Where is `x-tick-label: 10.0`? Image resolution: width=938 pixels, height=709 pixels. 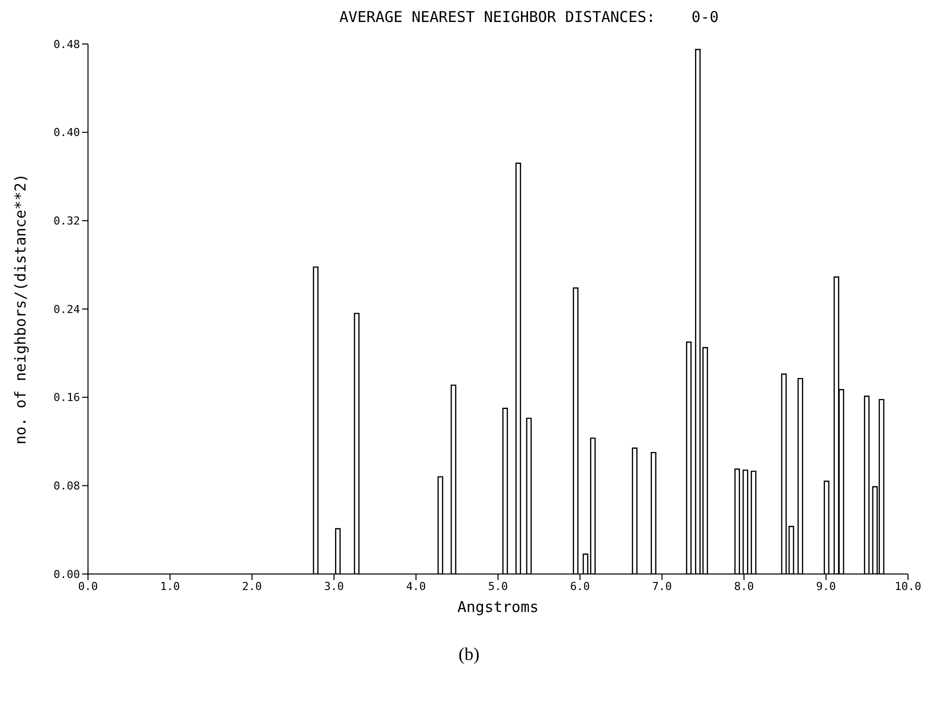
x-tick-label: 10.0 is located at coordinates (908, 586).